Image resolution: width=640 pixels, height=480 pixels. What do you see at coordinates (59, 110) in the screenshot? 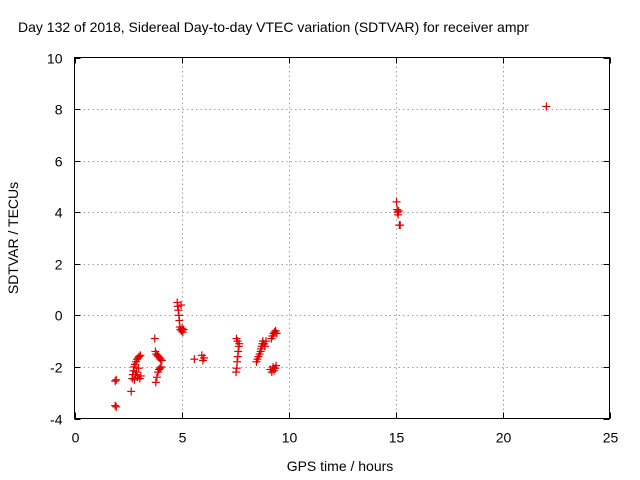
I see `y-tick-label: 8` at bounding box center [59, 110].